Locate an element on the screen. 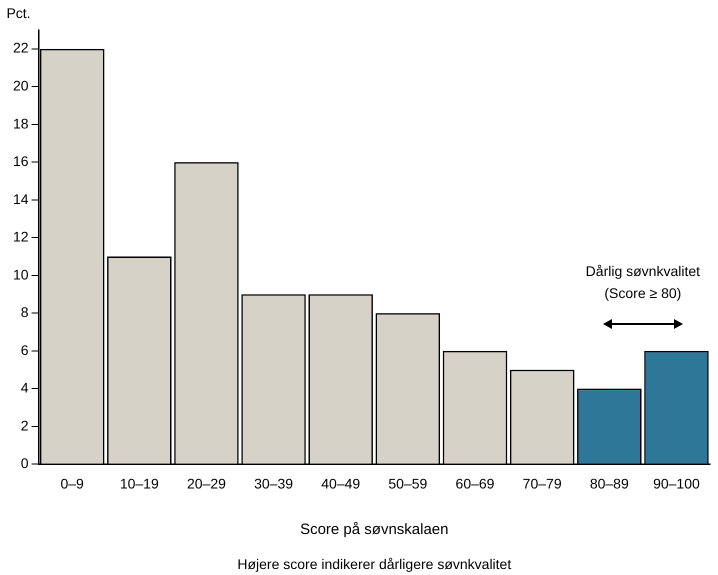 This screenshot has width=718, height=575. x-tick-label: 50–59 is located at coordinates (408, 483).